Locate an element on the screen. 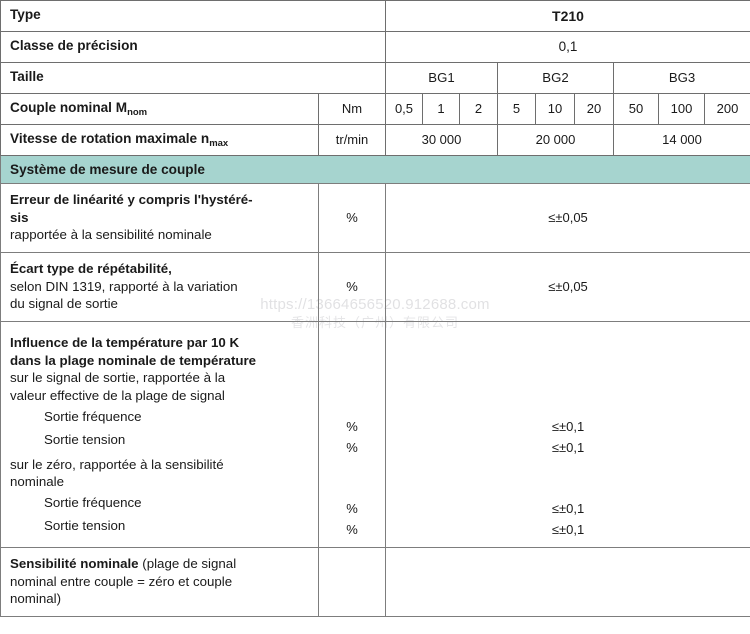 Image resolution: width=750 pixels, height=634 pixels. temperature-group1-item-1-value: ≤±0,1 is located at coordinates (568, 426).